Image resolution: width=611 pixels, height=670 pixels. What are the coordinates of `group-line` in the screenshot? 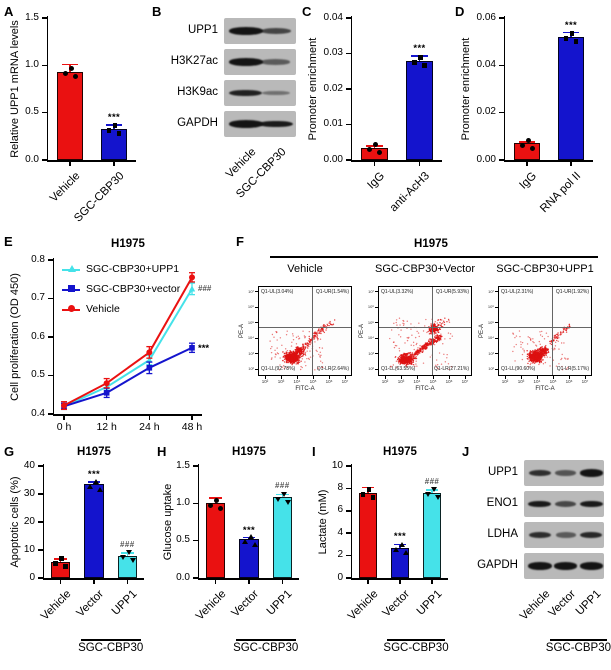 It's located at (578, 640).